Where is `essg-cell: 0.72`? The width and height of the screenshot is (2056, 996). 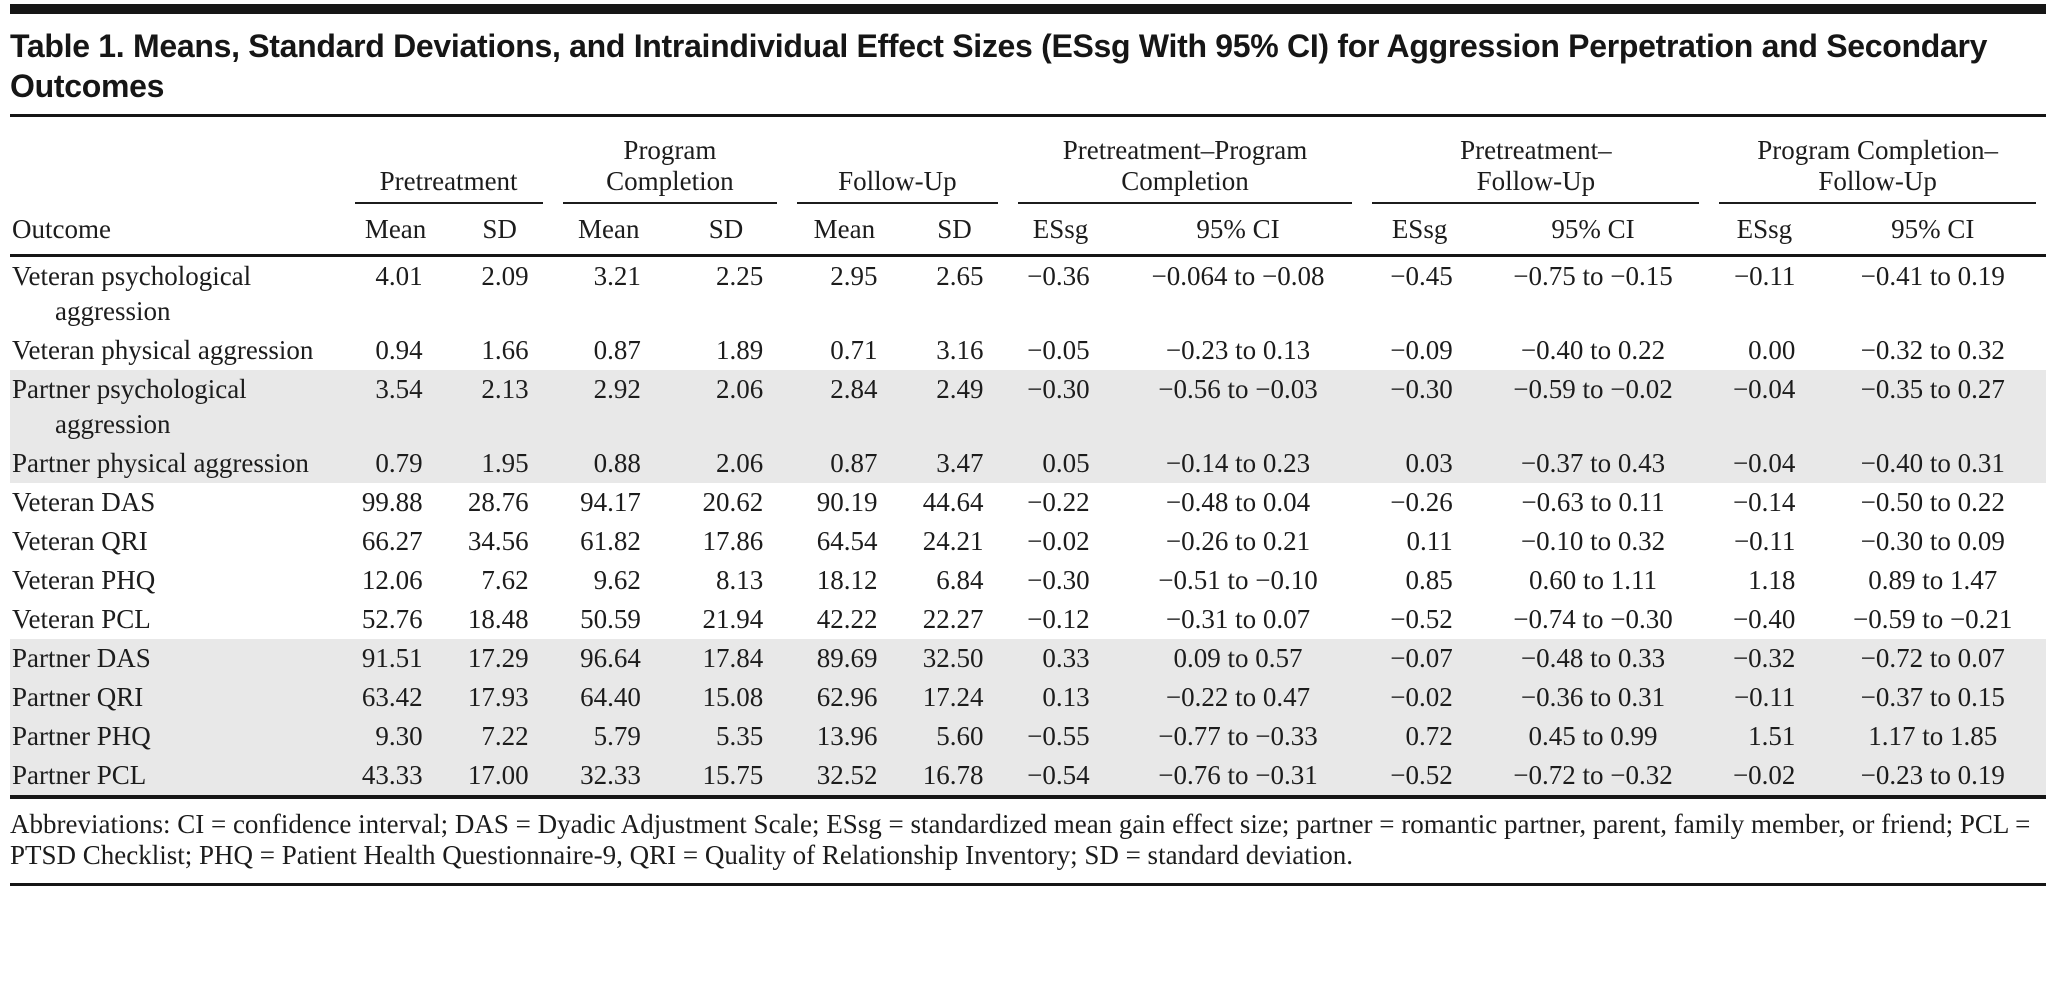 essg-cell: 0.72 is located at coordinates (1429, 736).